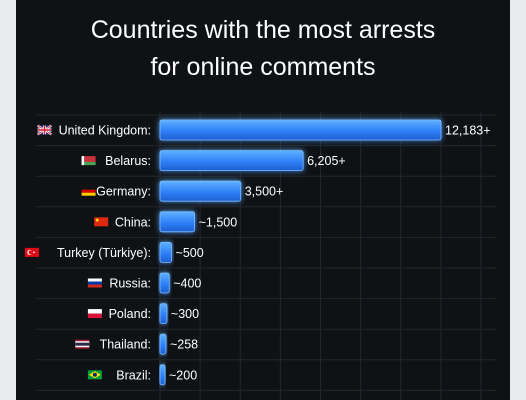 This screenshot has height=400, width=526. What do you see at coordinates (162, 375) in the screenshot?
I see `bar-brazil` at bounding box center [162, 375].